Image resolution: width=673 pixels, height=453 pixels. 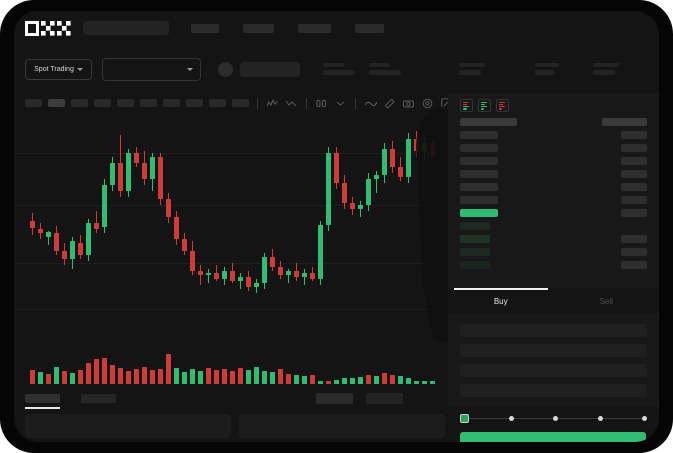 I want to click on search-input, so click(x=126, y=28).